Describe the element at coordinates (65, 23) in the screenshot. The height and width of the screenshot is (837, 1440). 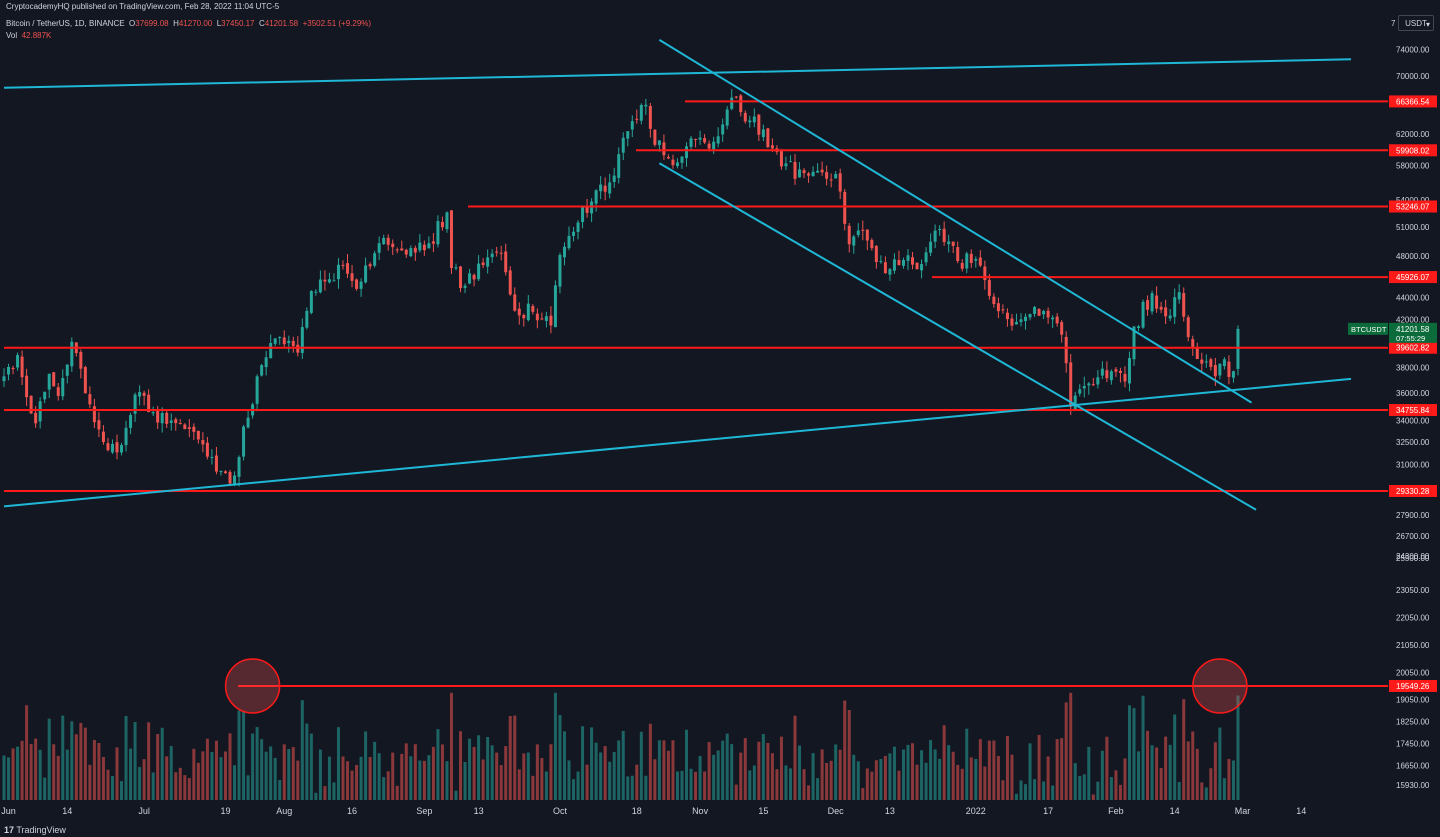
I see `symbol-description: Bitcoin / TetherUS, 1D, BINANCE` at that location.